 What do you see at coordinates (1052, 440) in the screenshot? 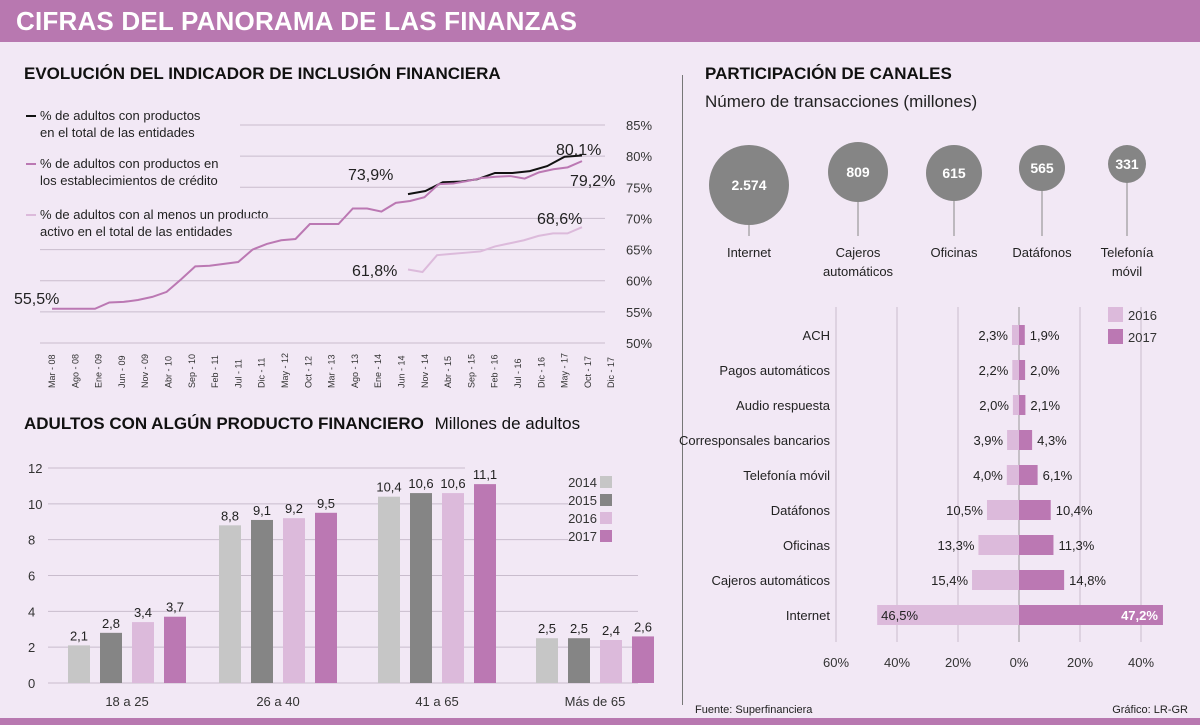
I see `bar-value-label-2017: 4,3%` at bounding box center [1052, 440].